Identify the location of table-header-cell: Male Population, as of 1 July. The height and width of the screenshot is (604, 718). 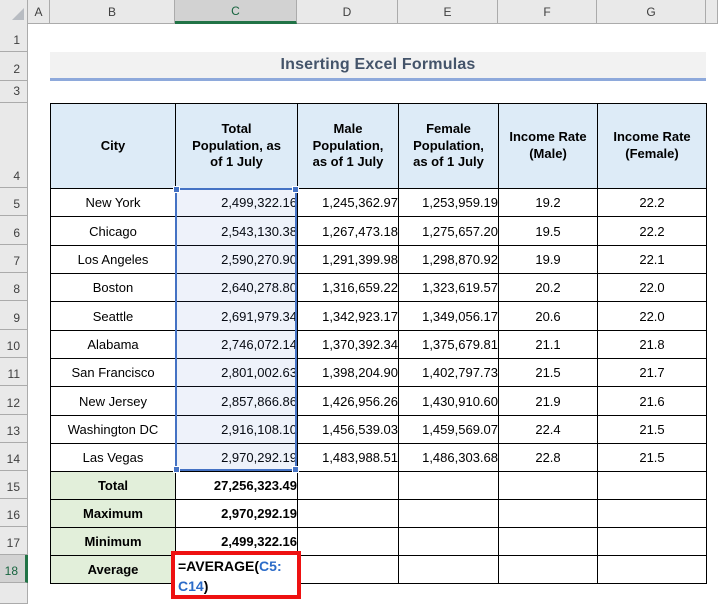
(348, 146).